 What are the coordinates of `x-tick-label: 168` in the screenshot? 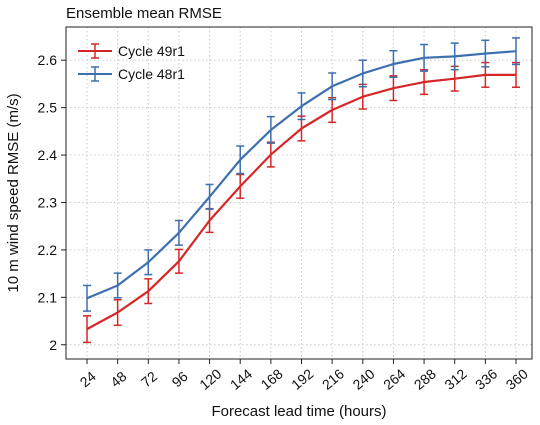 It's located at (272, 378).